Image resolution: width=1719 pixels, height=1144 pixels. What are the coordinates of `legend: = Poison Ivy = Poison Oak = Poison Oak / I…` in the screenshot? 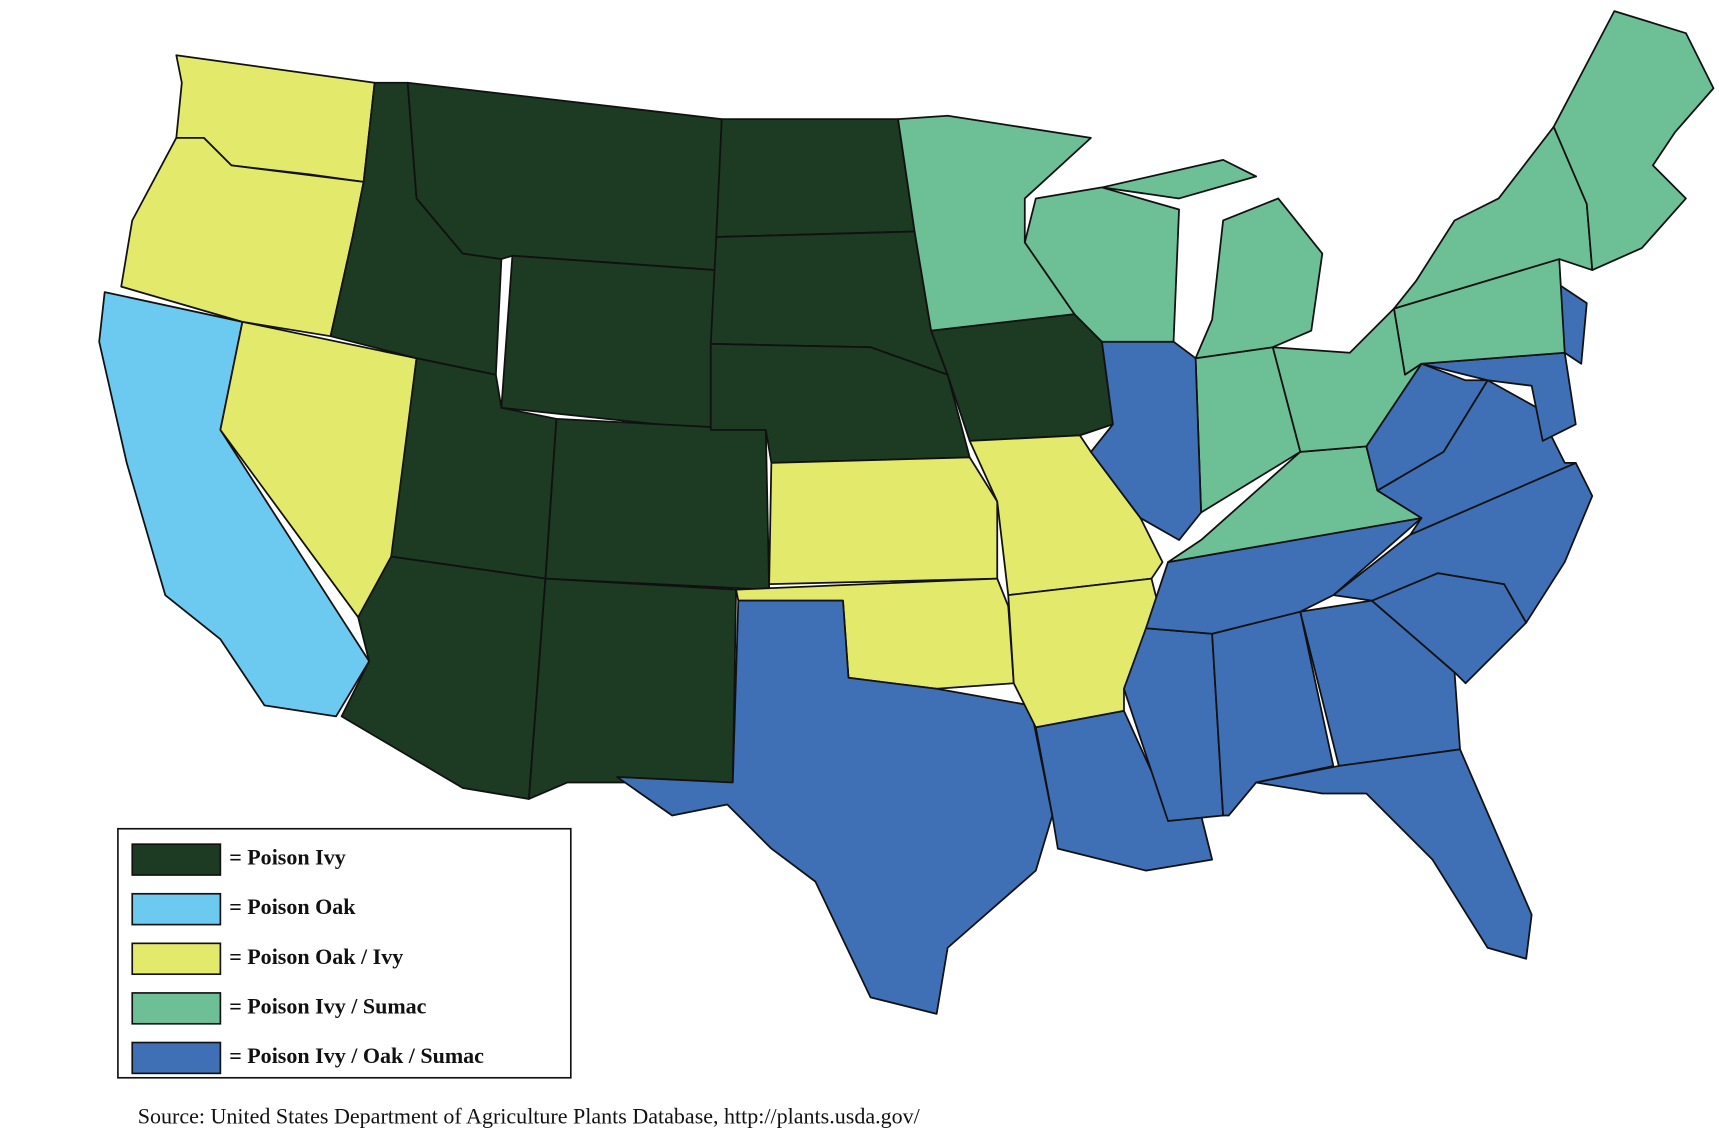 It's located at (307, 959).